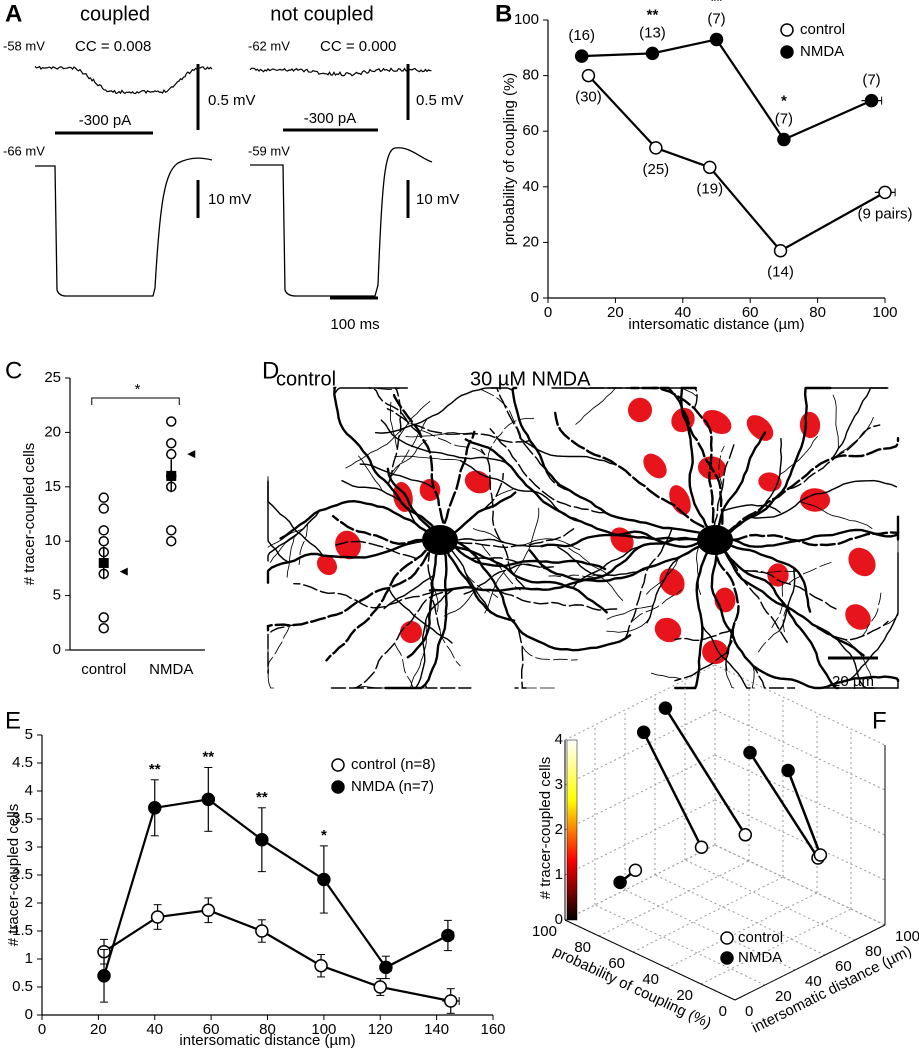 This screenshot has width=919, height=1050. What do you see at coordinates (545, 828) in the screenshot?
I see `z-axis-label: # tracer-coupled cells` at bounding box center [545, 828].